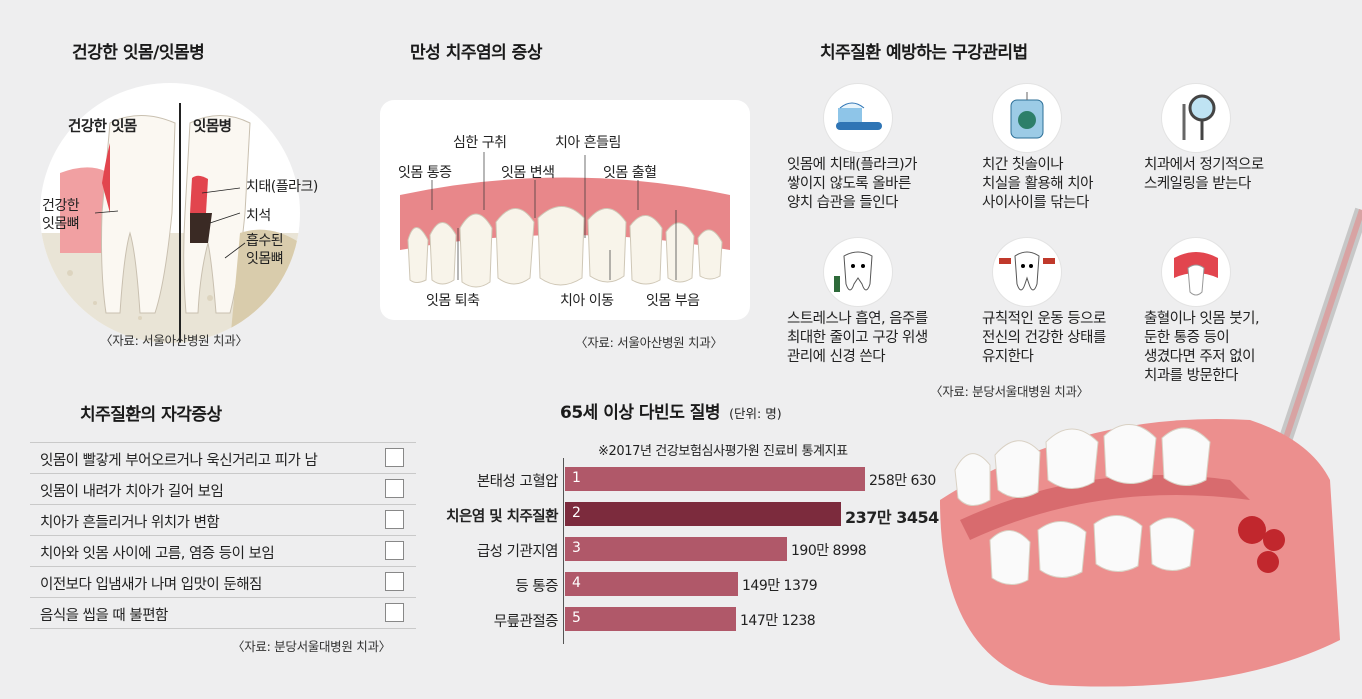  I want to click on tip-scaling-text: 치과에서 정기적으로 스케일링을 받는다, so click(1204, 174).